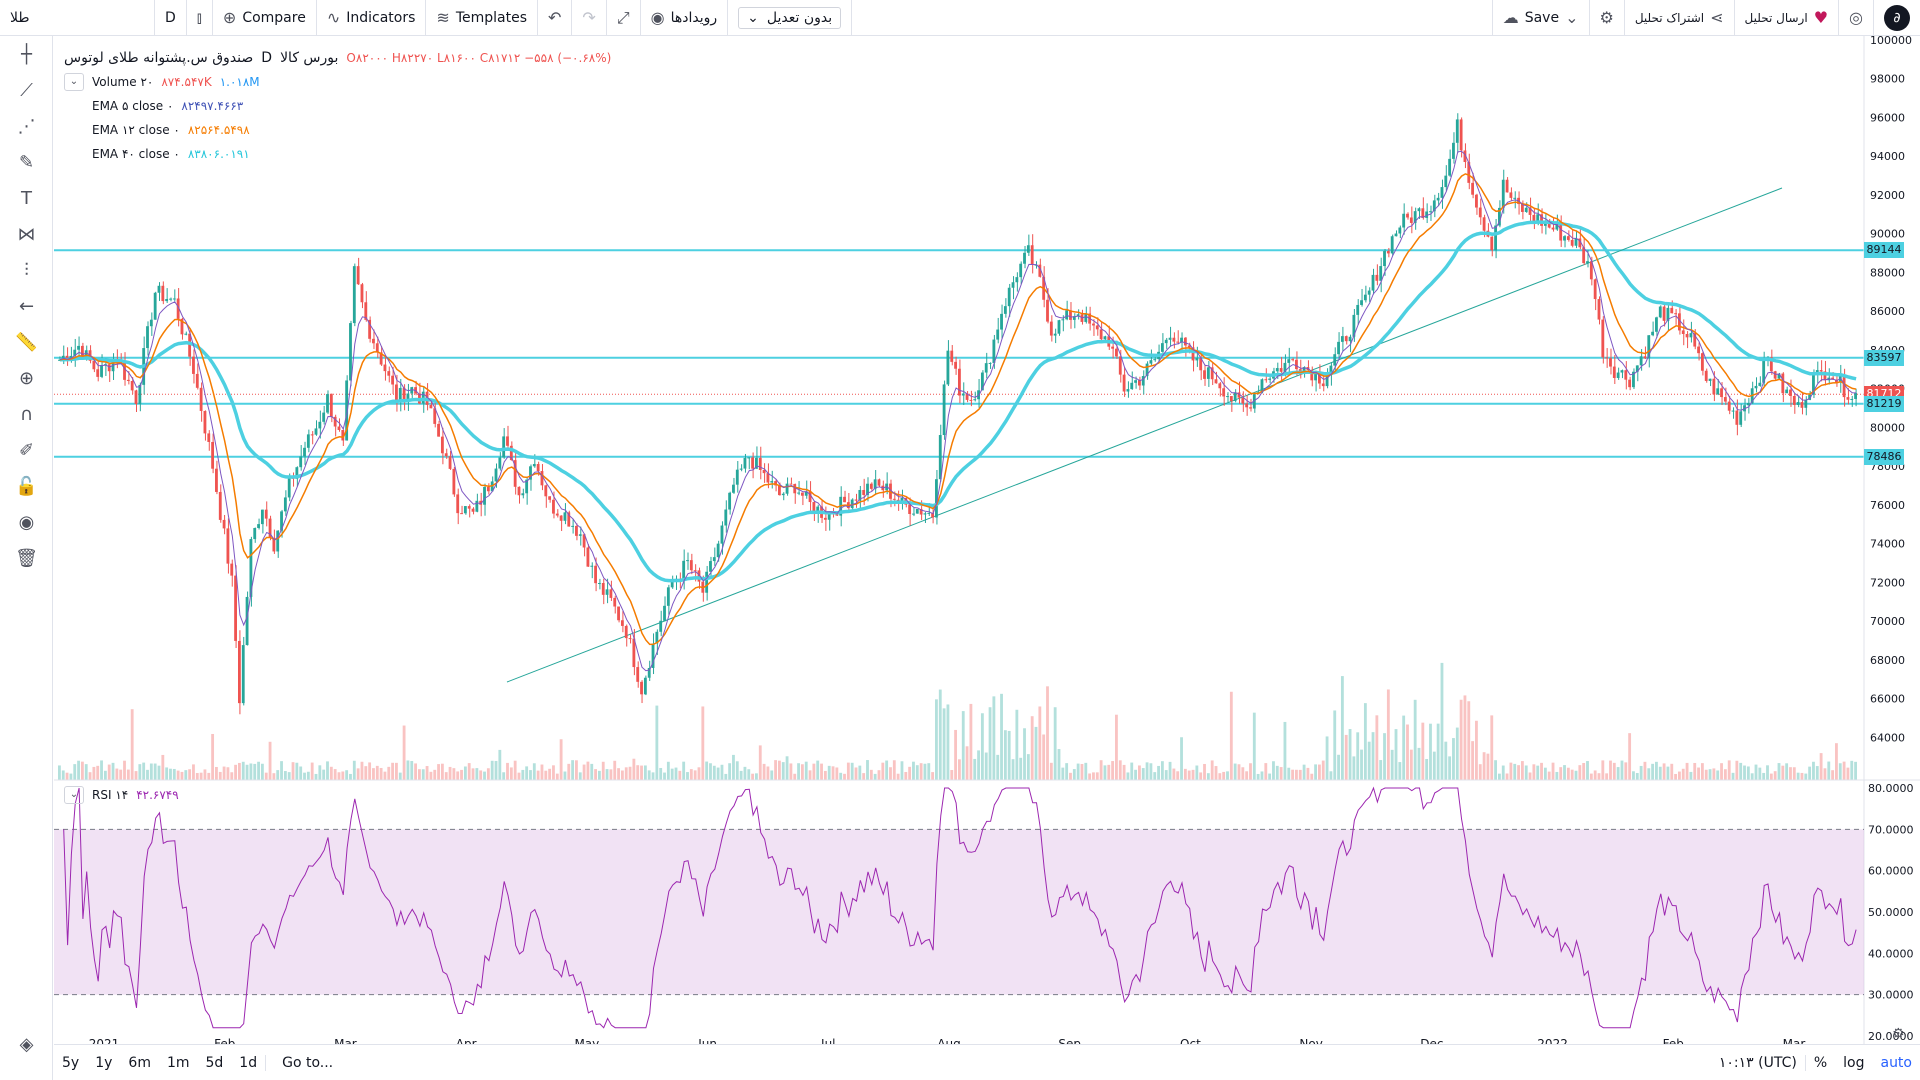  Describe the element at coordinates (26, 522) in the screenshot. I see `visibility-tool: ◉` at that location.